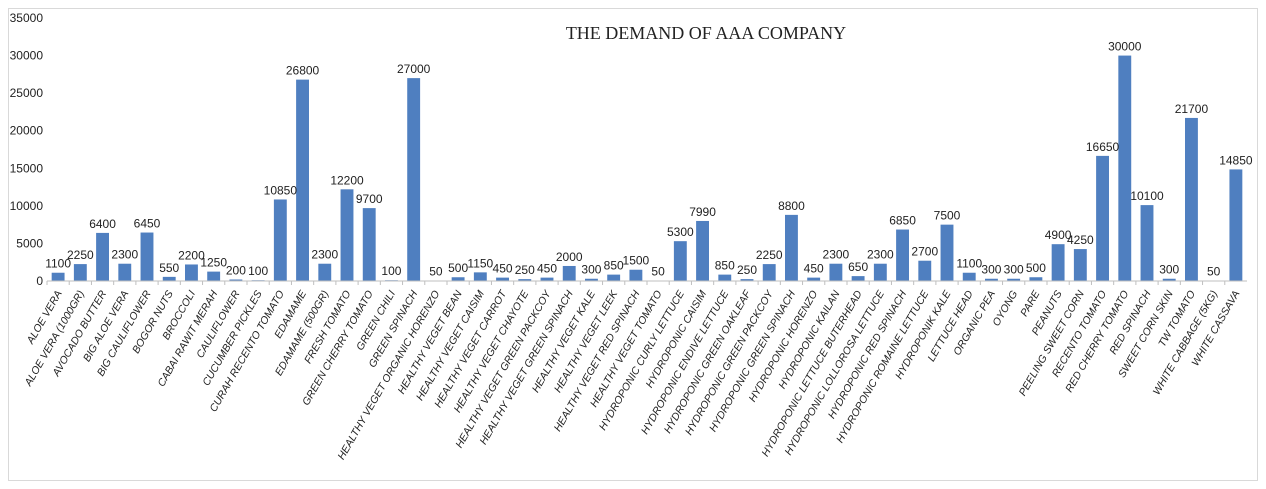 This screenshot has width=1266, height=489. What do you see at coordinates (702, 212) in the screenshot?
I see `data-label: 7990` at bounding box center [702, 212].